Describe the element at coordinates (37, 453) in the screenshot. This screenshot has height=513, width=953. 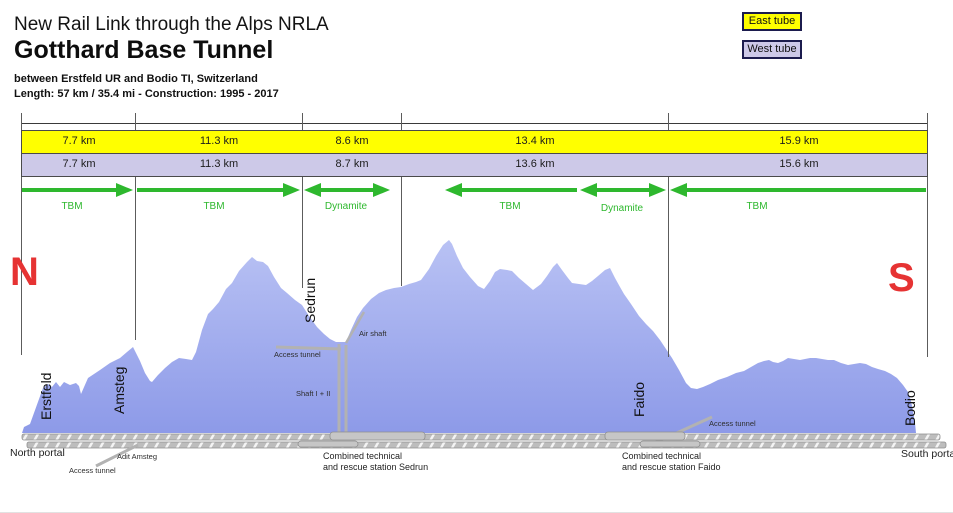
I see `north-portal-label: North portal` at that location.